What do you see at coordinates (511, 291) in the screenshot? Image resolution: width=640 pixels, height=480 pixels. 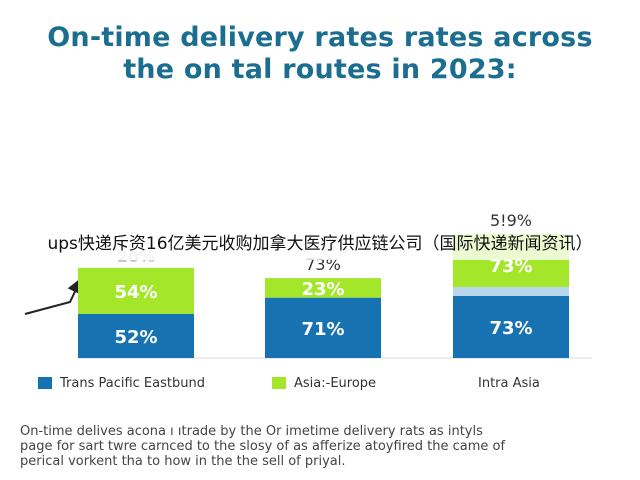 I see `bar-segment-divider` at bounding box center [511, 291].